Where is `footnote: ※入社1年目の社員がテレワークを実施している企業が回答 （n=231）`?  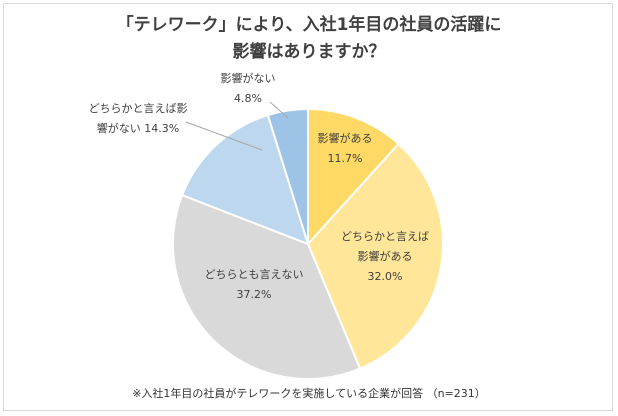 footnote: ※入社1年目の社員がテレワークを実施している企業が回答 （n=231） is located at coordinates (309, 393).